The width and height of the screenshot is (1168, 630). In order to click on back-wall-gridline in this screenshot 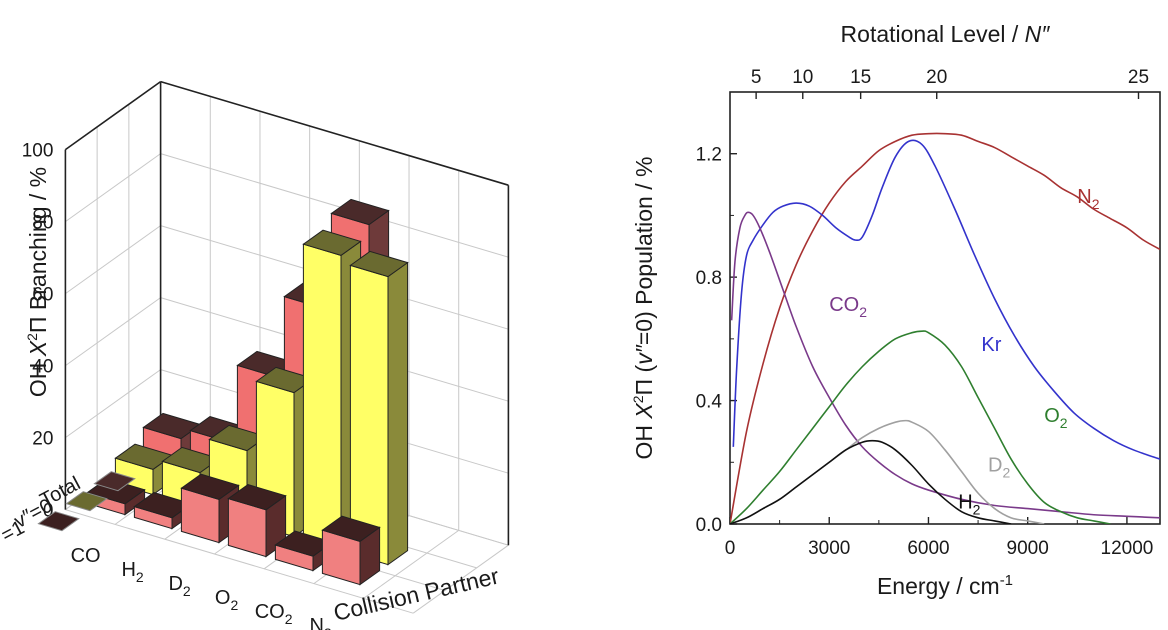, I will do `click(334, 205)`.